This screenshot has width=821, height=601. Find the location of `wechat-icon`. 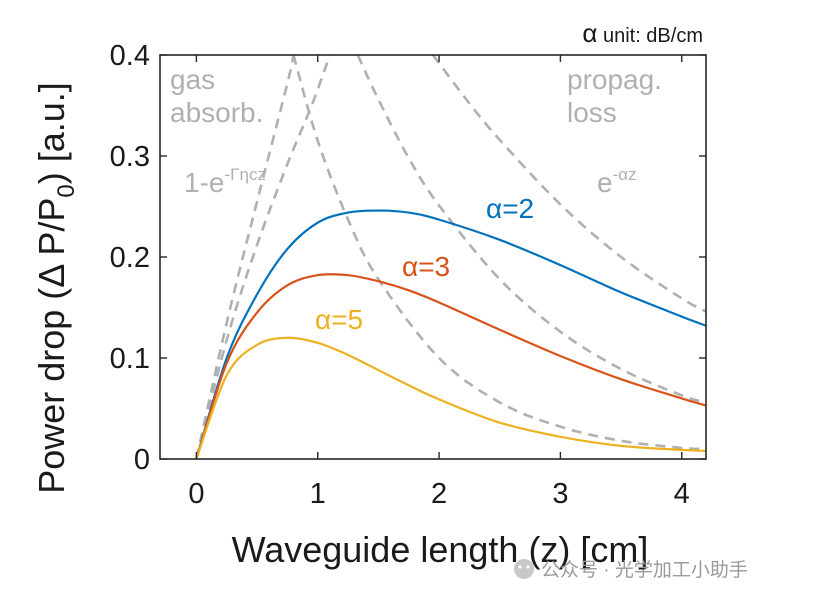

wechat-icon is located at coordinates (524, 569).